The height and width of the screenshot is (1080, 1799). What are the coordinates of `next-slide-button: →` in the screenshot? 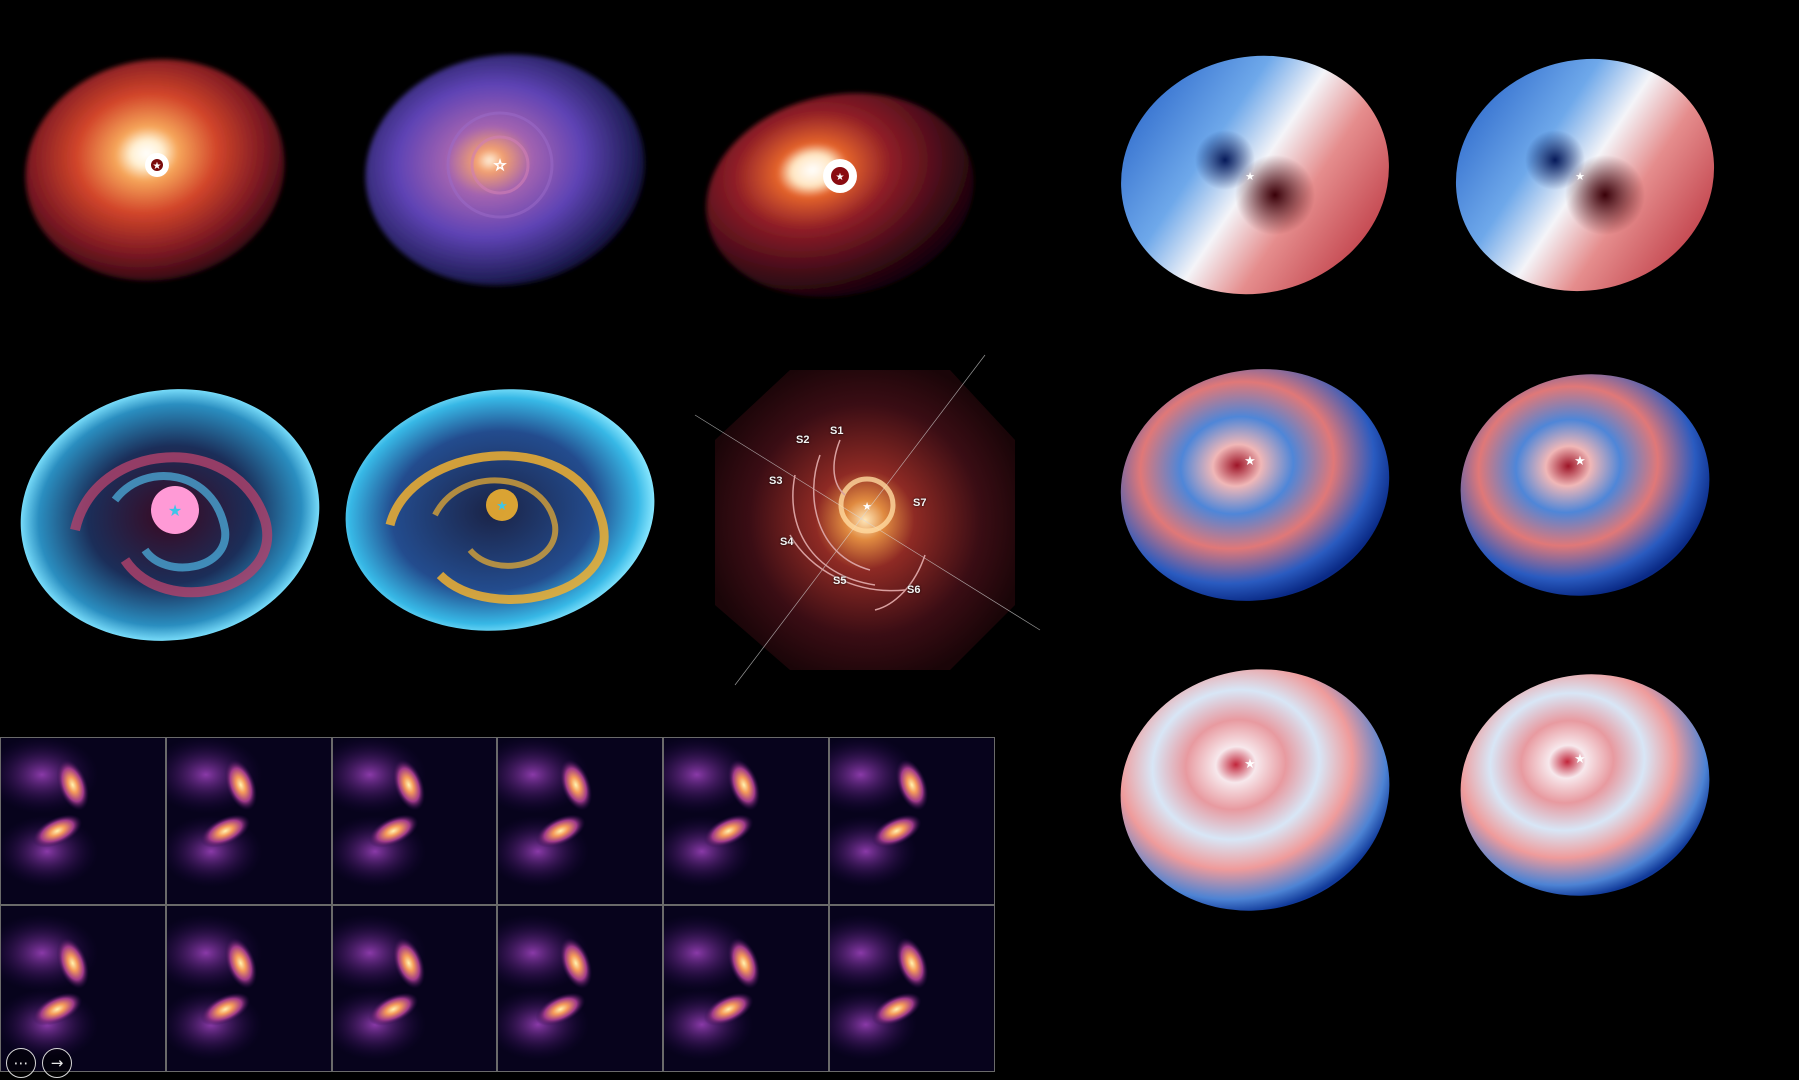 It's located at (57, 1063).